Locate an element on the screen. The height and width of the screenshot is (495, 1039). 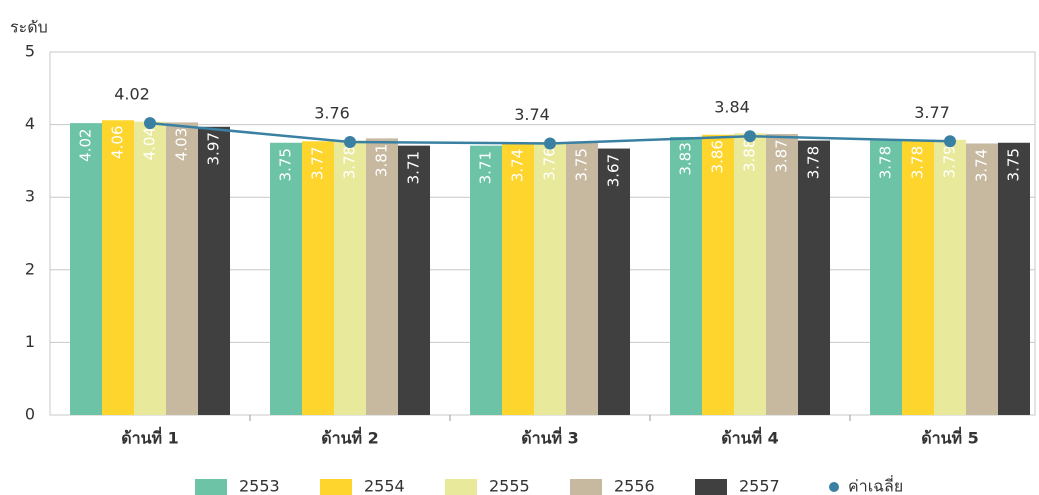
data-label: 3.79 is located at coordinates (950, 161).